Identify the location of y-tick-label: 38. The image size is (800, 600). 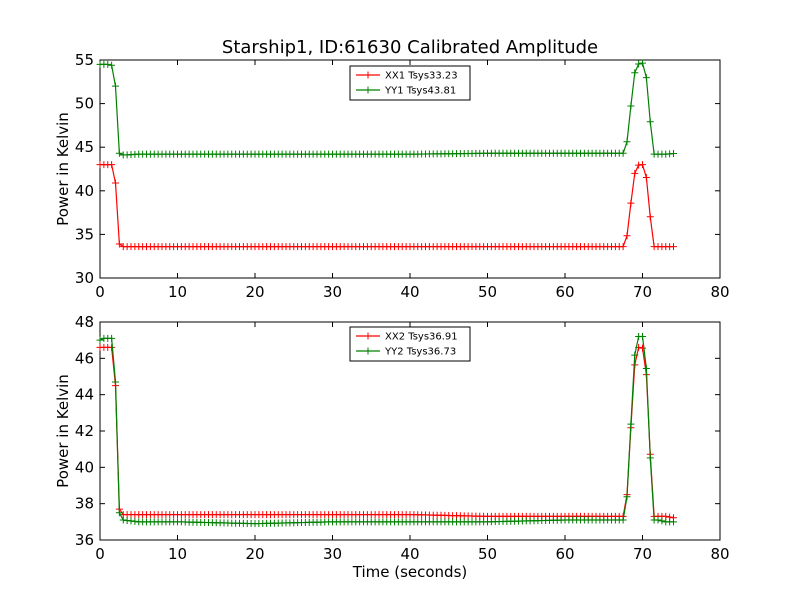
(84, 504).